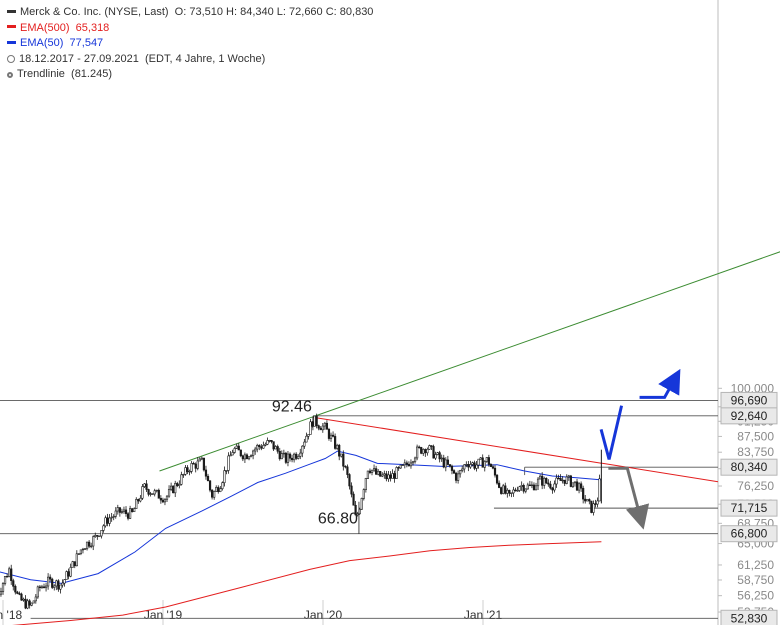  I want to click on period-range: 18.12.2017 - 27.09.2021, so click(79, 58).